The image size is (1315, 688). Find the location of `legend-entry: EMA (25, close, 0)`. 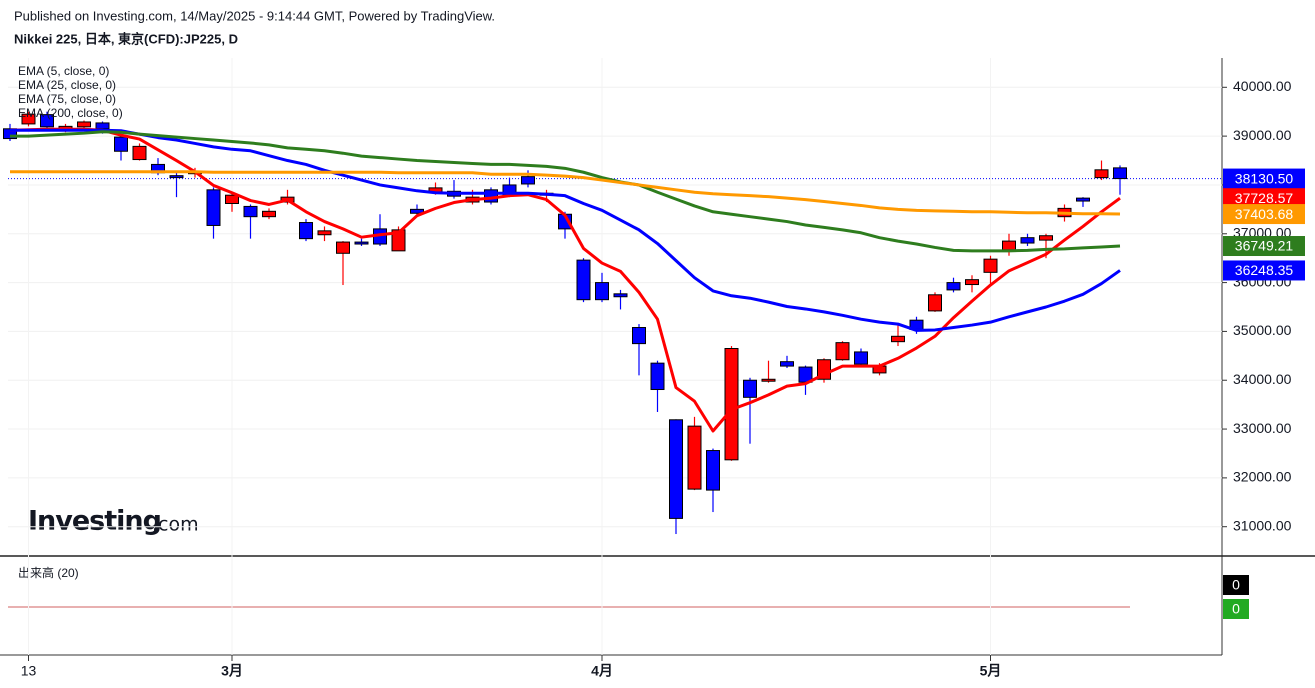

legend-entry: EMA (25, close, 0) is located at coordinates (67, 85).